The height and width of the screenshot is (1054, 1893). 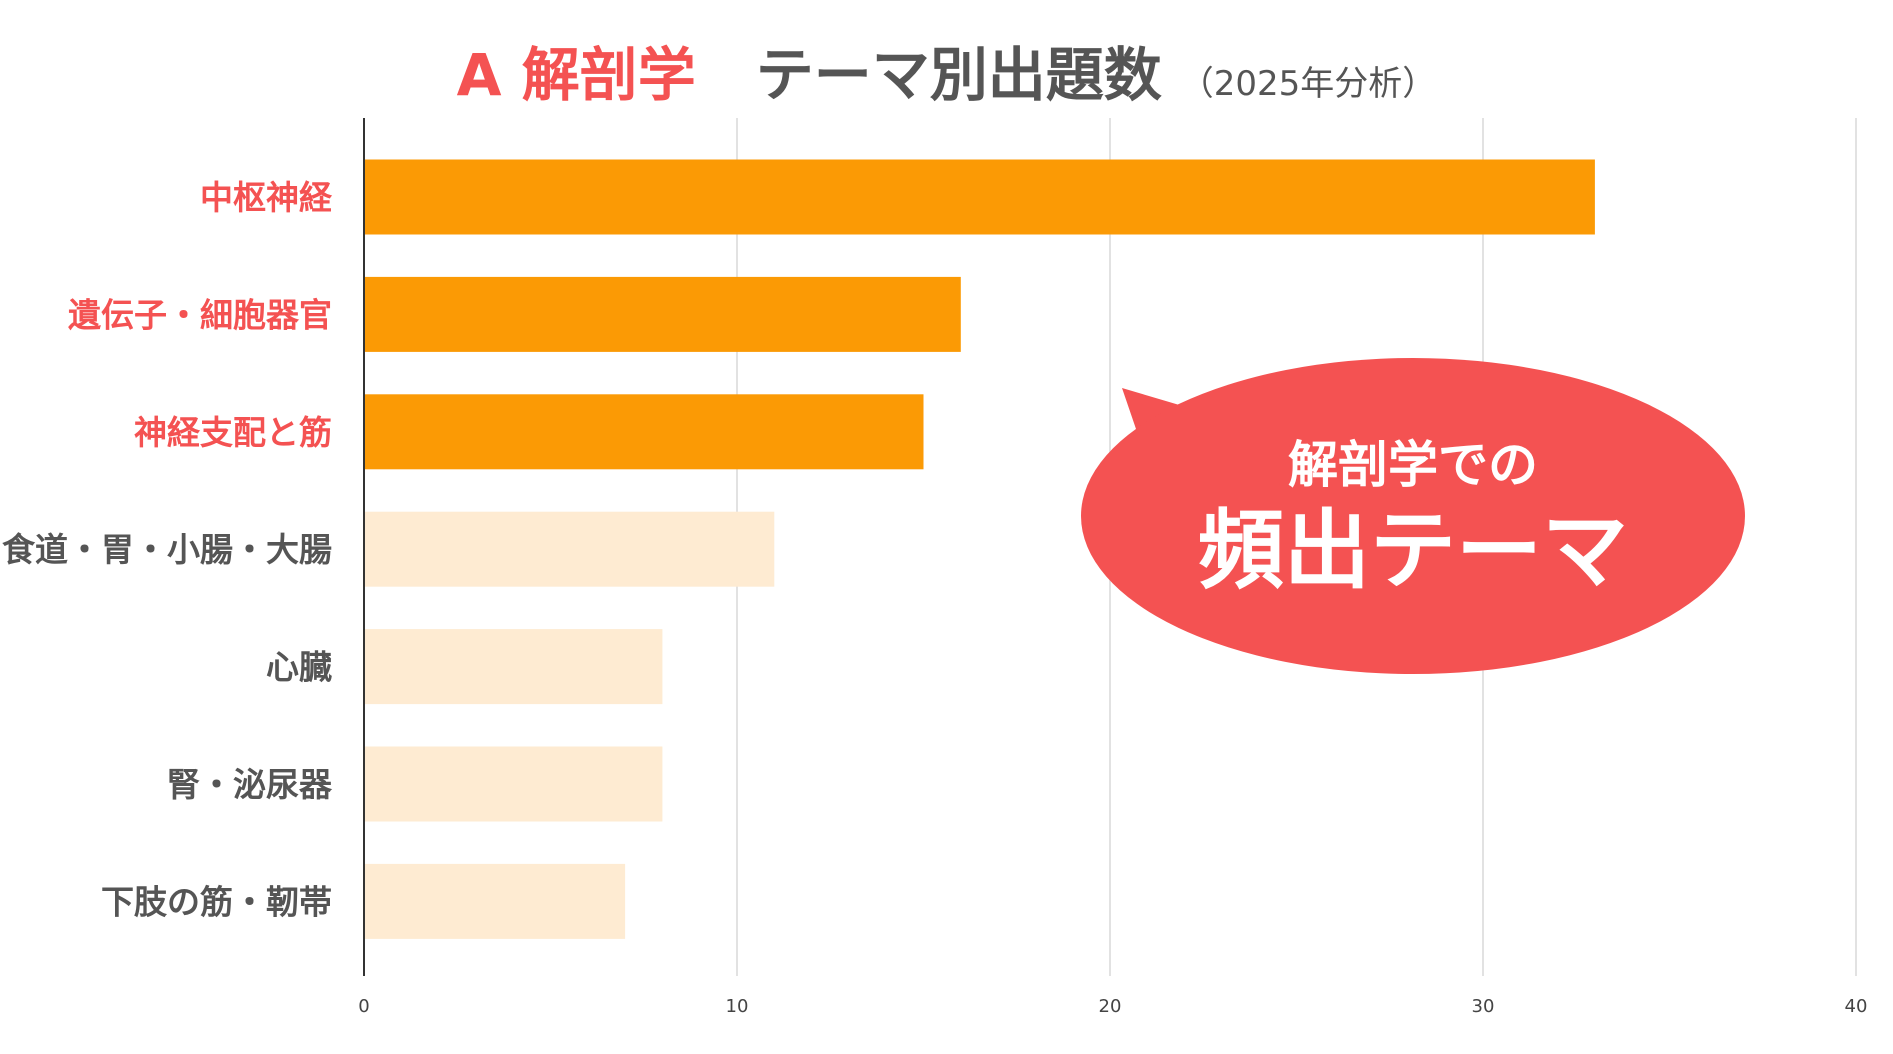 I want to click on category-label: 遺伝子・細胞器官, so click(x=200, y=314).